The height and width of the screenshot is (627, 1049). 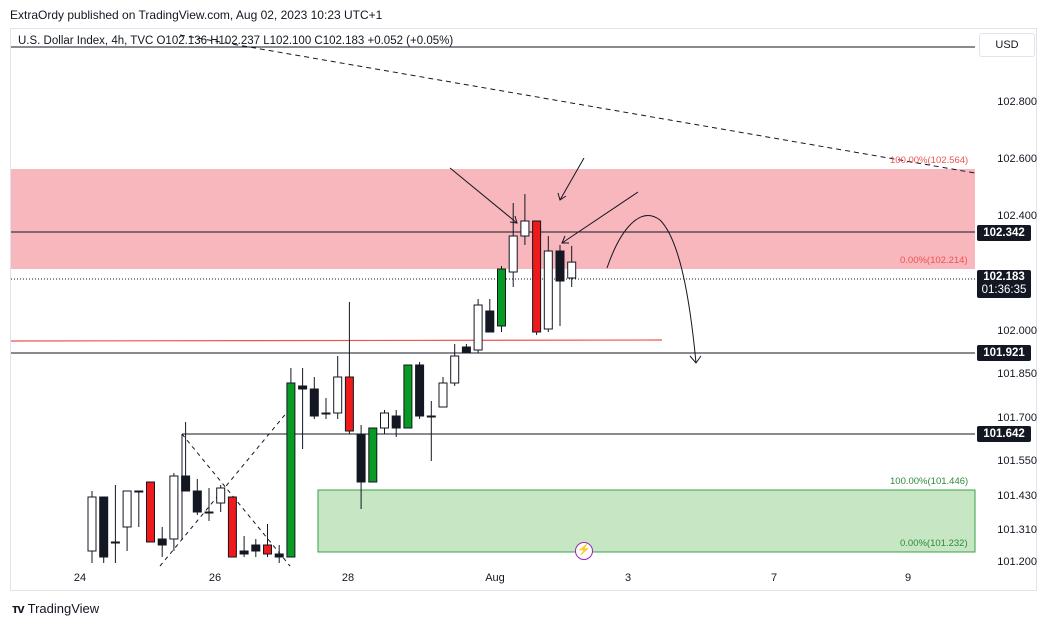 I want to click on tradingview-mark-icon: тv, so click(x=18, y=608).